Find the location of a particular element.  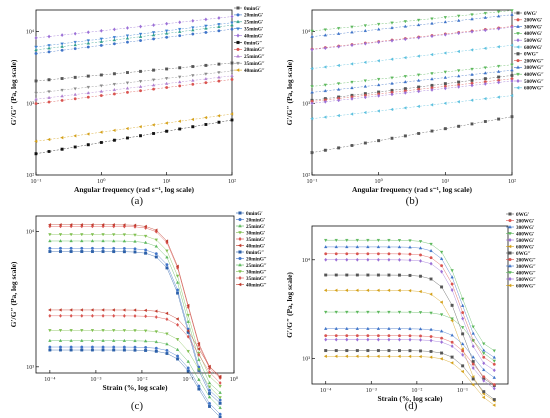

legend-entry: 300WG′ is located at coordinates (528, 27).